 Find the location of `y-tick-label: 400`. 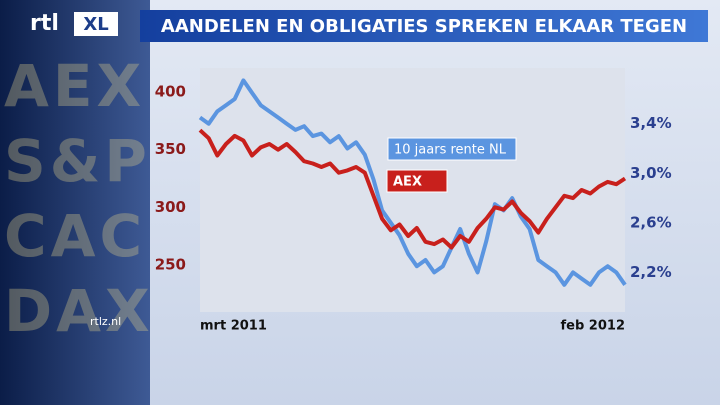

y-tick-label: 400 is located at coordinates (170, 92).